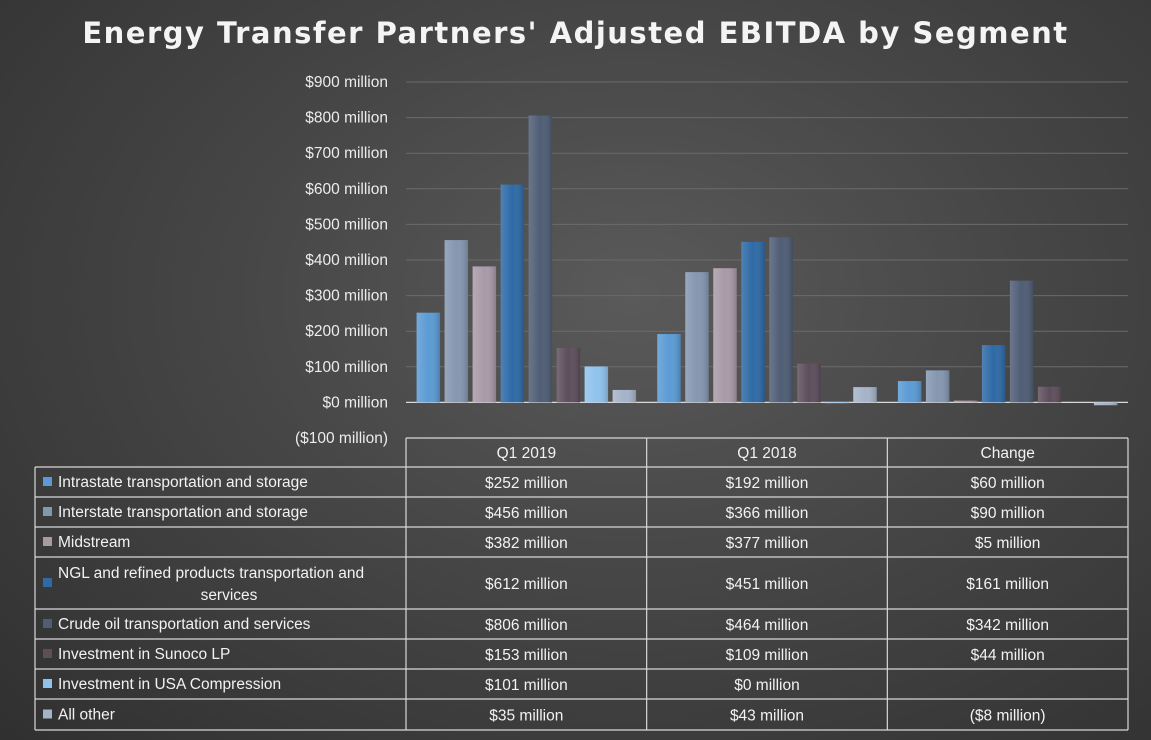 Image resolution: width=1151 pixels, height=740 pixels. Describe the element at coordinates (766, 685) in the screenshot. I see `data-label: $0 million` at that location.